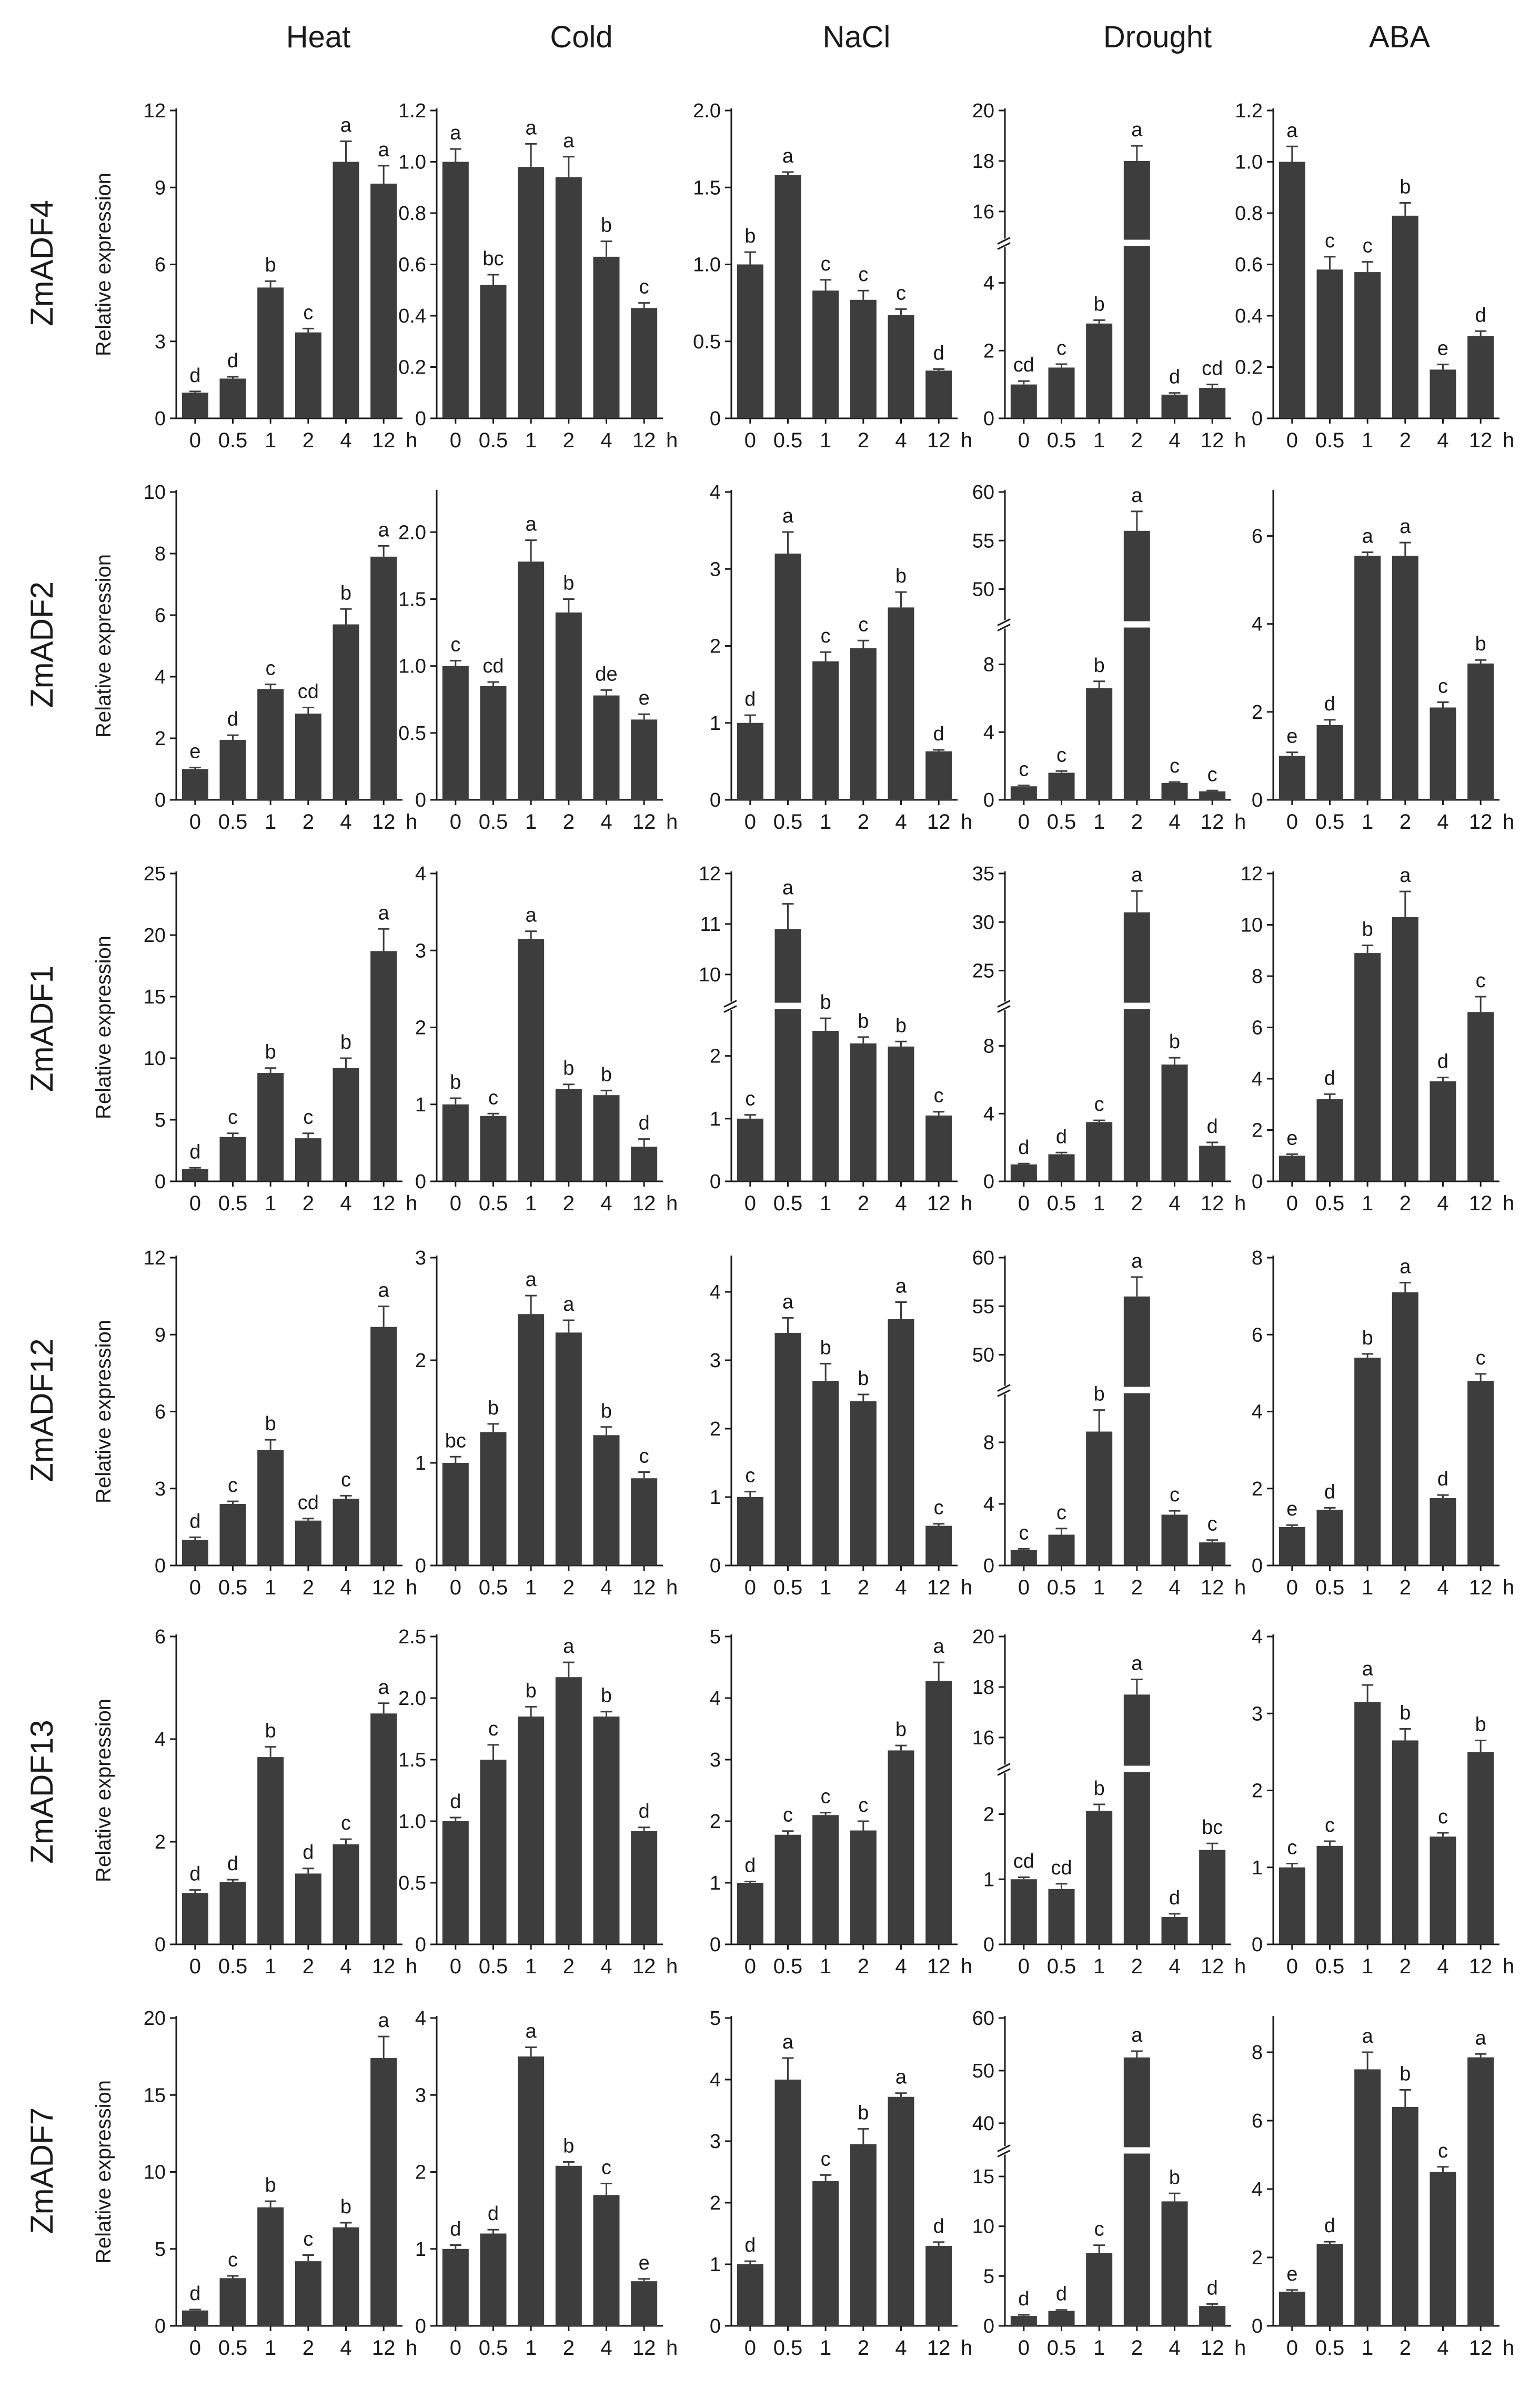  Describe the element at coordinates (420, 874) in the screenshot. I see `y-tick-label: 4` at that location.